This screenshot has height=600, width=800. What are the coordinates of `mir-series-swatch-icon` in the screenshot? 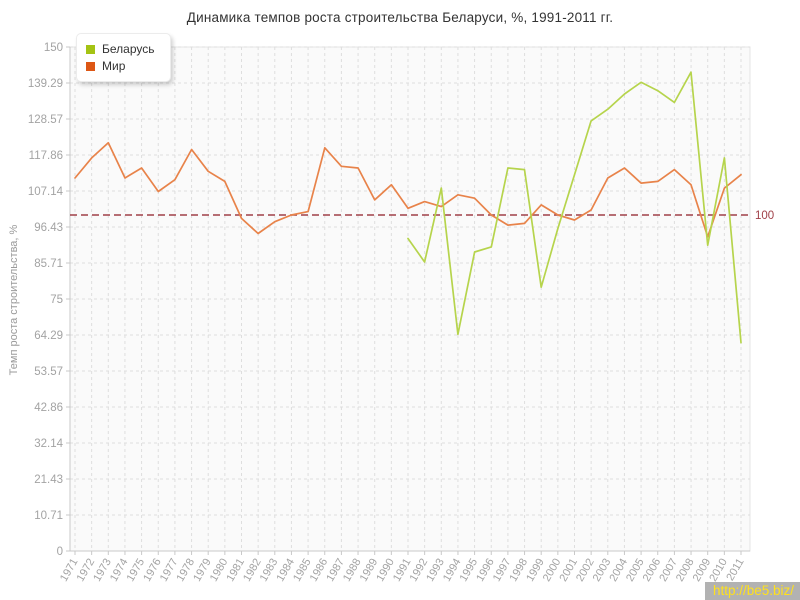 It's located at (90, 66).